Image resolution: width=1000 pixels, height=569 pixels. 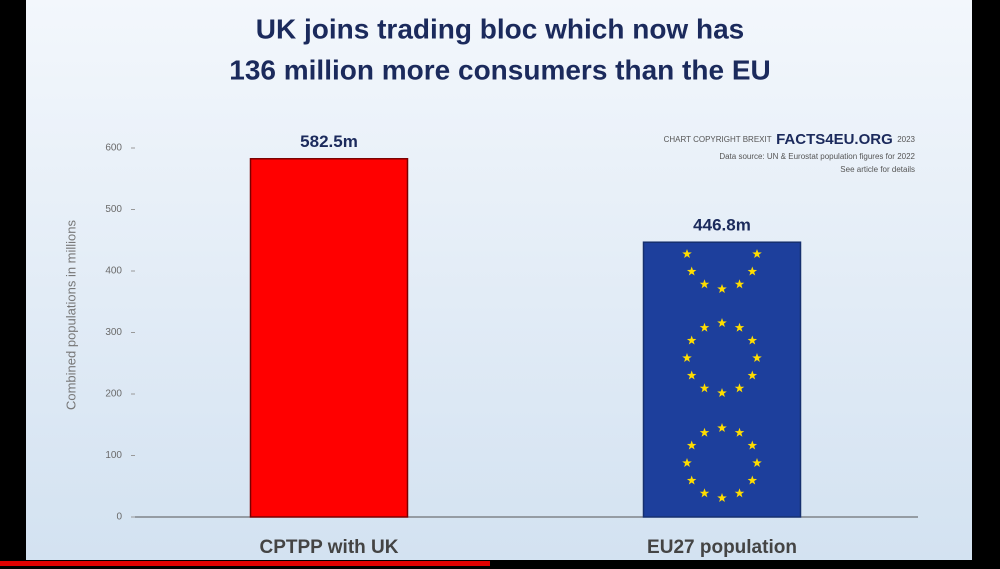 I want to click on brand: FACTS4EU.ORG, so click(x=834, y=139).